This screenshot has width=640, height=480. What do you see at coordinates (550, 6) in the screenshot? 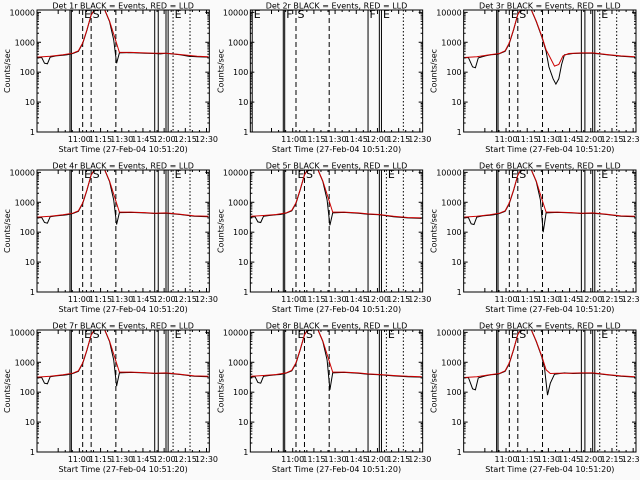
I see `panel-title: Det 3r BLACK = Events, RED = LLD` at bounding box center [550, 6].